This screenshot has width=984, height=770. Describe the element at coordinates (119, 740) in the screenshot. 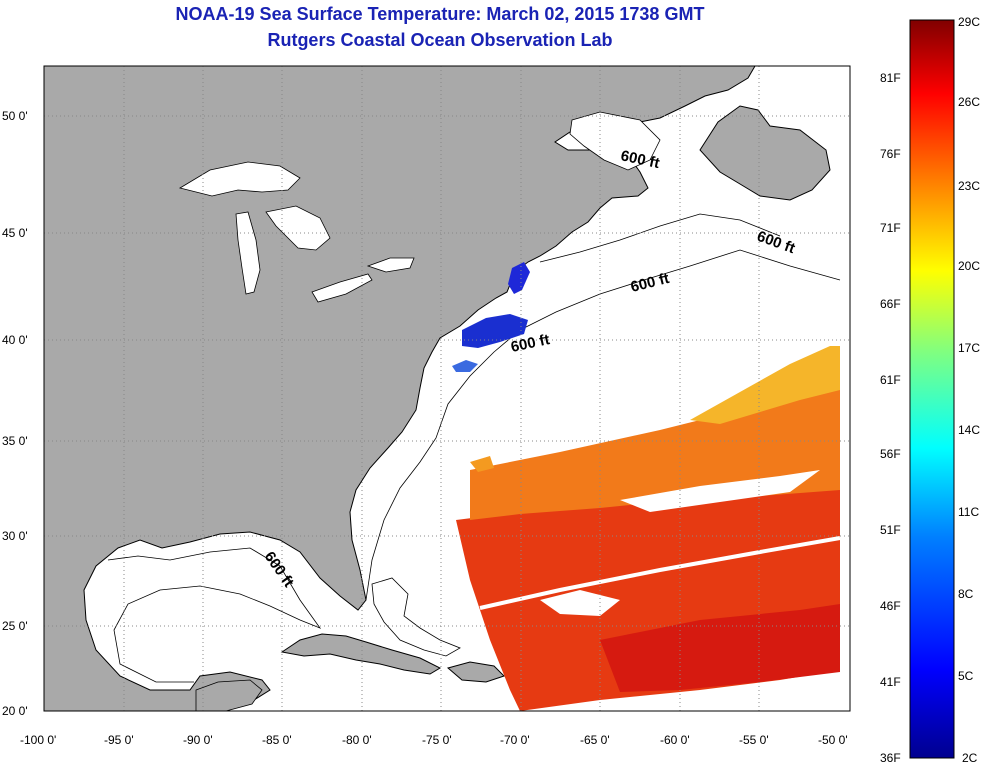

I see `lon-tick-label: -95 0'` at that location.